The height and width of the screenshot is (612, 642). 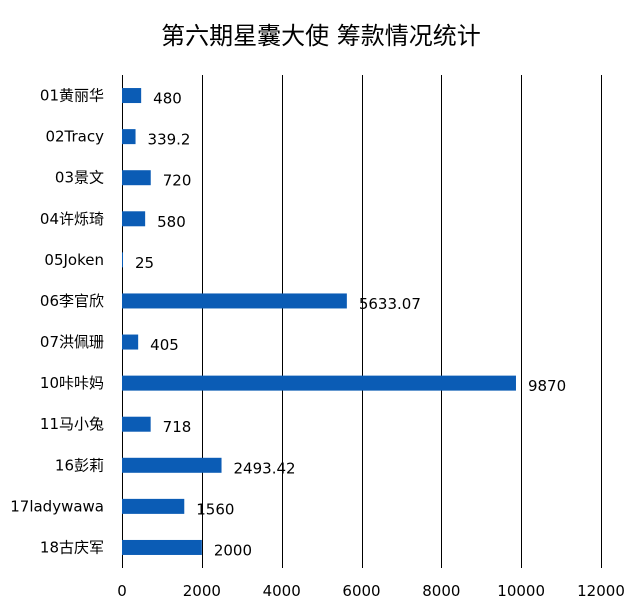 I want to click on value-label: 405, so click(x=164, y=345).